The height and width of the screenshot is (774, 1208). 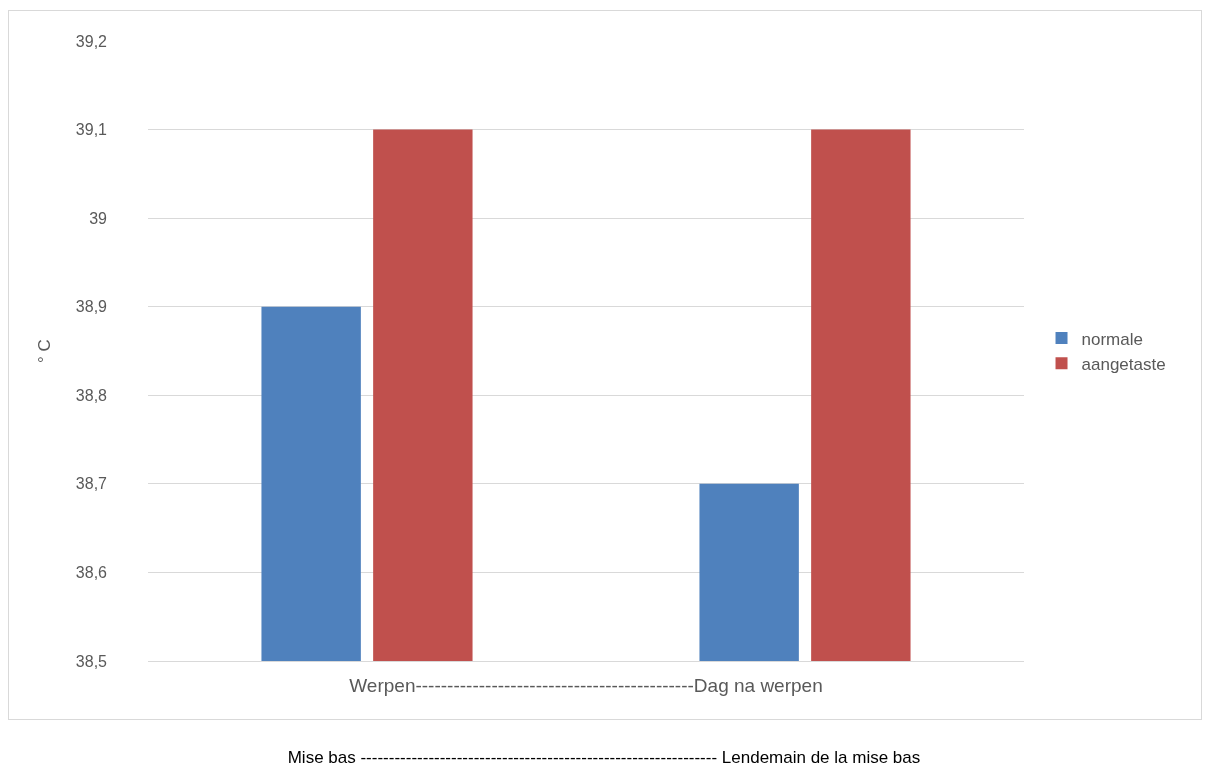 What do you see at coordinates (45, 351) in the screenshot?
I see `y-axis-title: ° C` at bounding box center [45, 351].